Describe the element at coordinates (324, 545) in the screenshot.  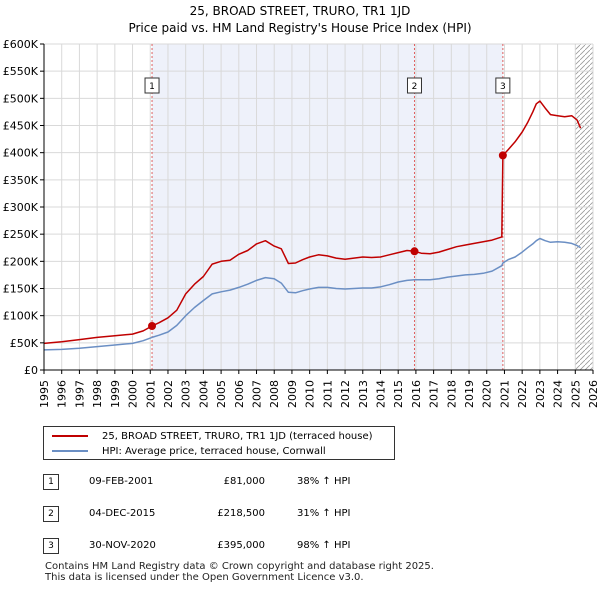
I see `transaction-hpi: 98% ↑ HPI` at that location.